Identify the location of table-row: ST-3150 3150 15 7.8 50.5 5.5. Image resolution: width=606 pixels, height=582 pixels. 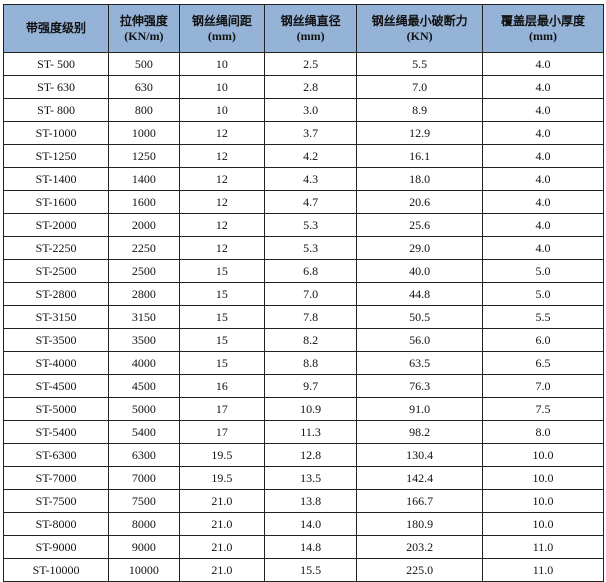
(303, 317).